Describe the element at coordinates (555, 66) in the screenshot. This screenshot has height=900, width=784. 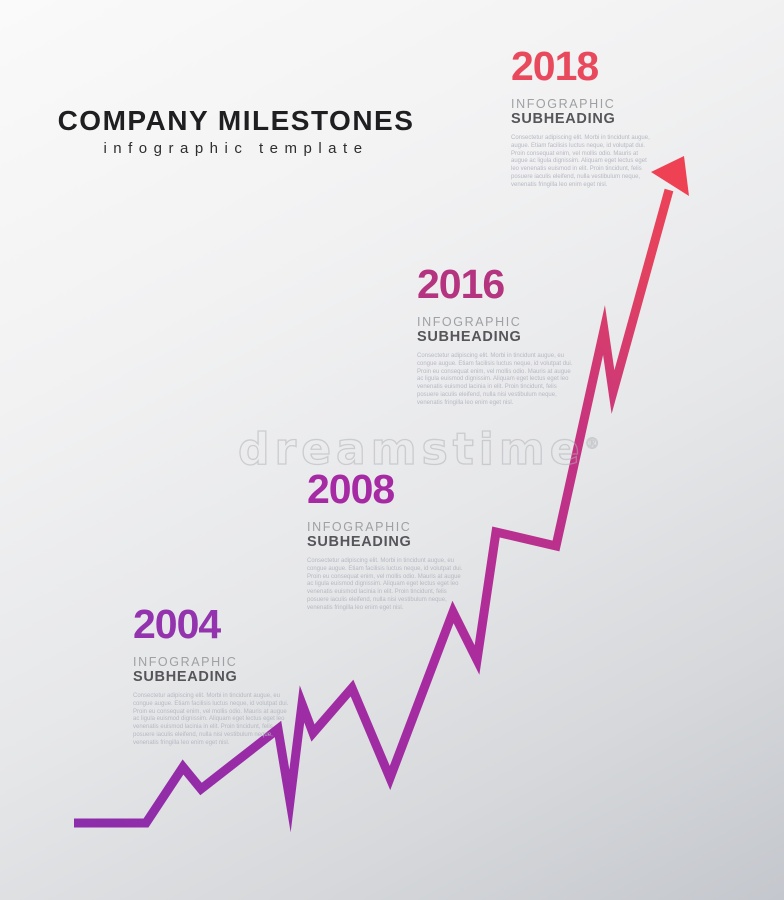
I see `milestone-year: 2018` at that location.